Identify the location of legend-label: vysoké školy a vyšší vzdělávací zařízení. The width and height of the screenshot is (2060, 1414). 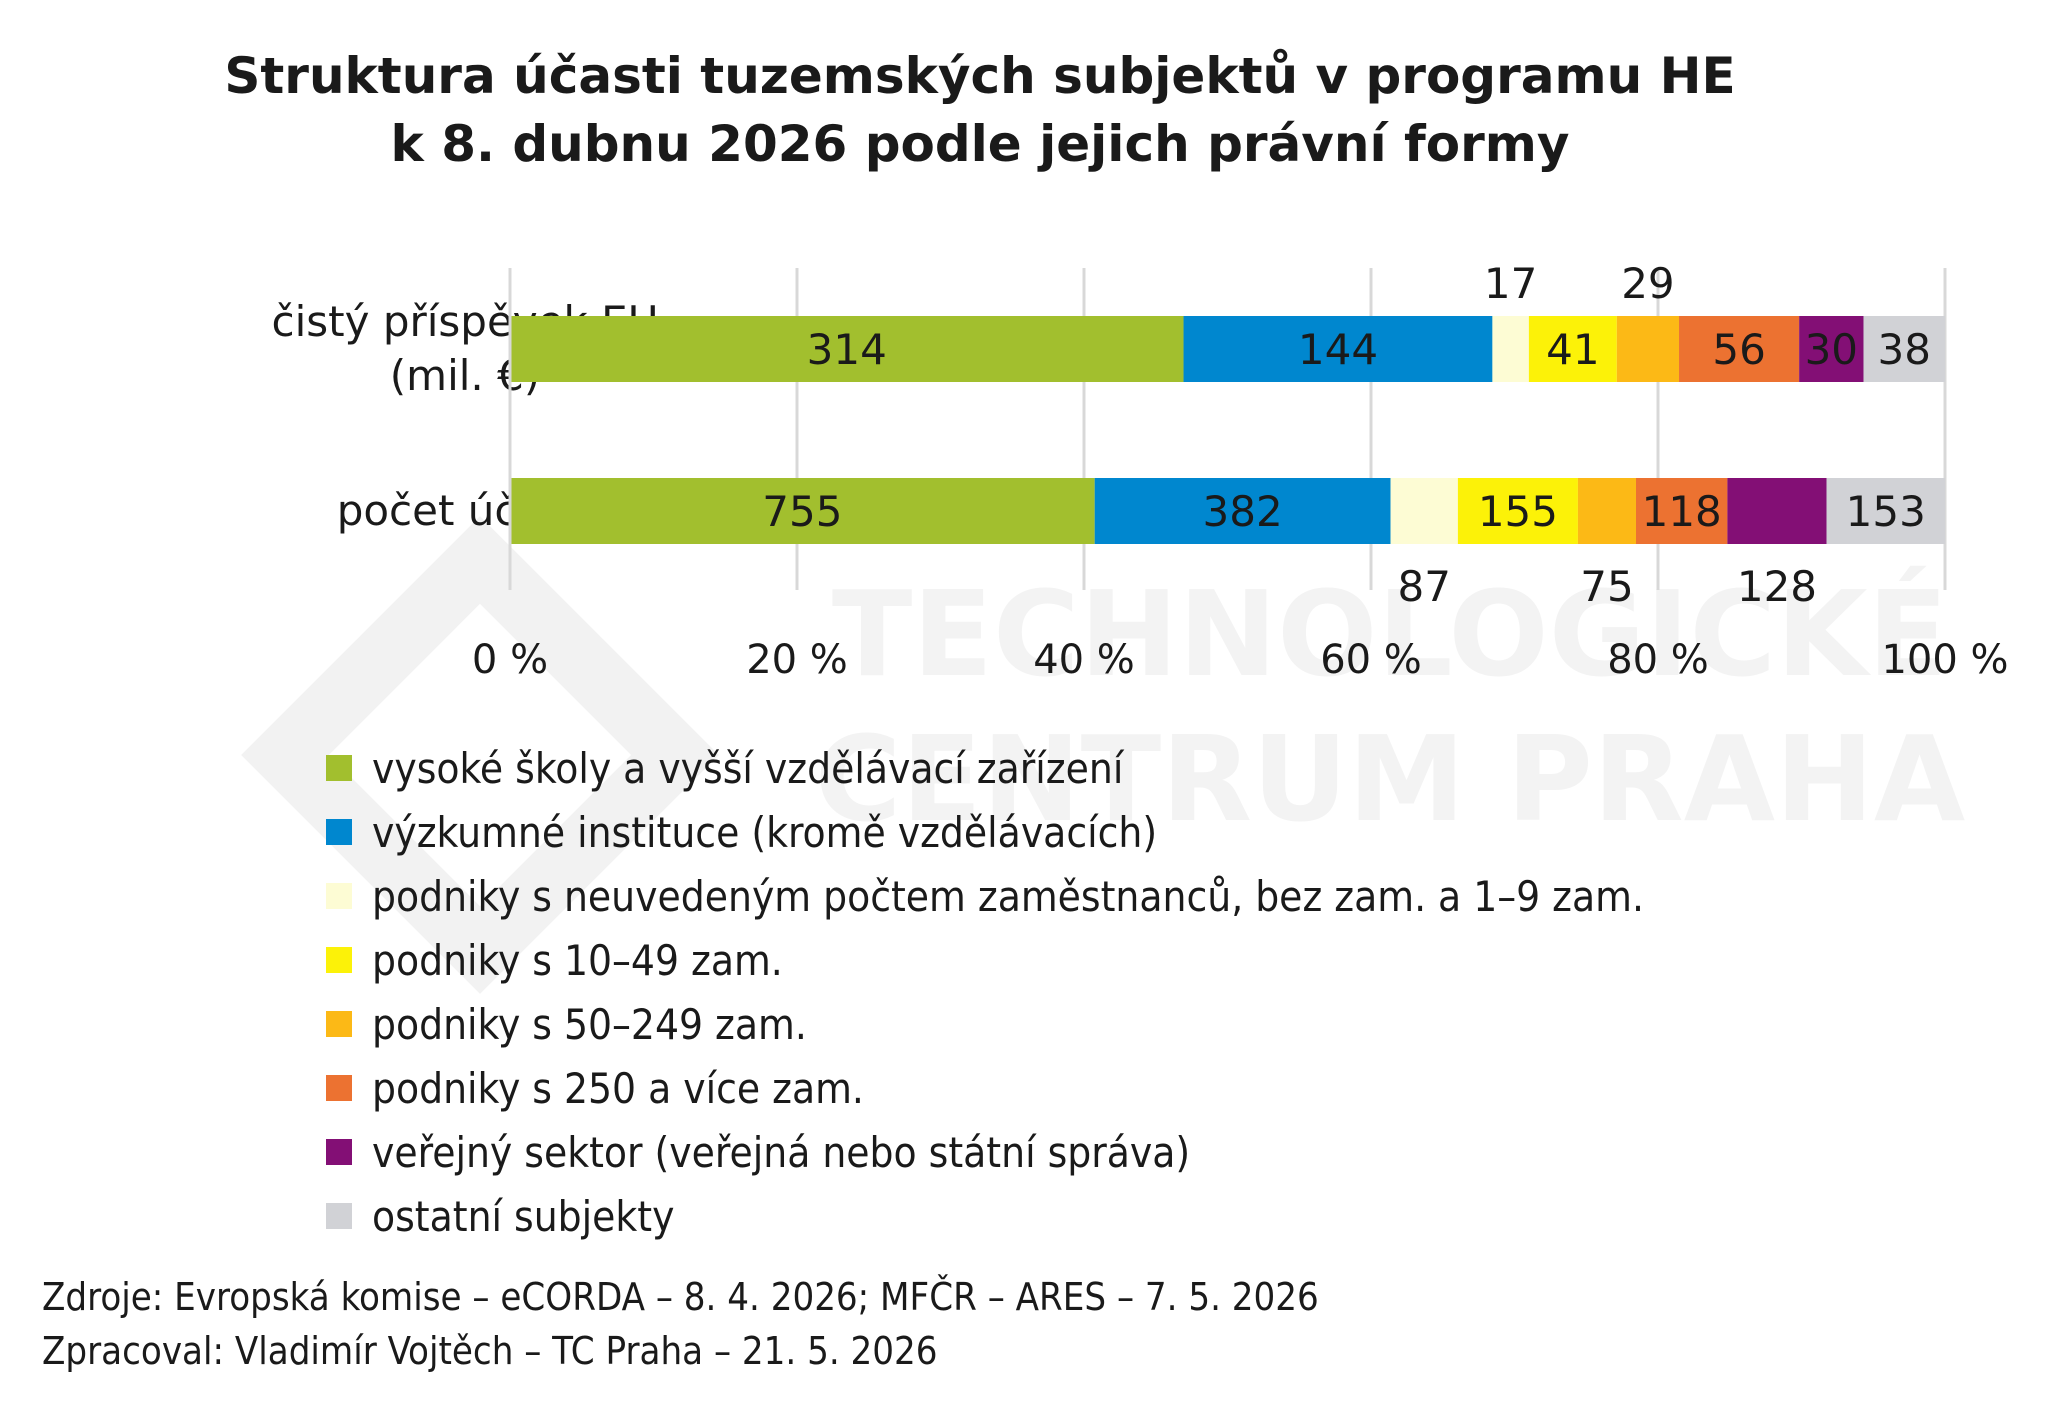
(748, 768).